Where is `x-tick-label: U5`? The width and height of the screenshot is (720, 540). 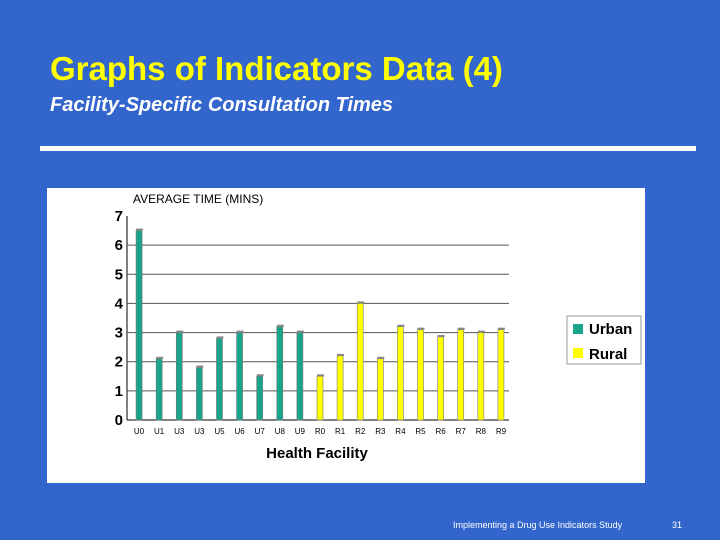 x-tick-label: U5 is located at coordinates (219, 431).